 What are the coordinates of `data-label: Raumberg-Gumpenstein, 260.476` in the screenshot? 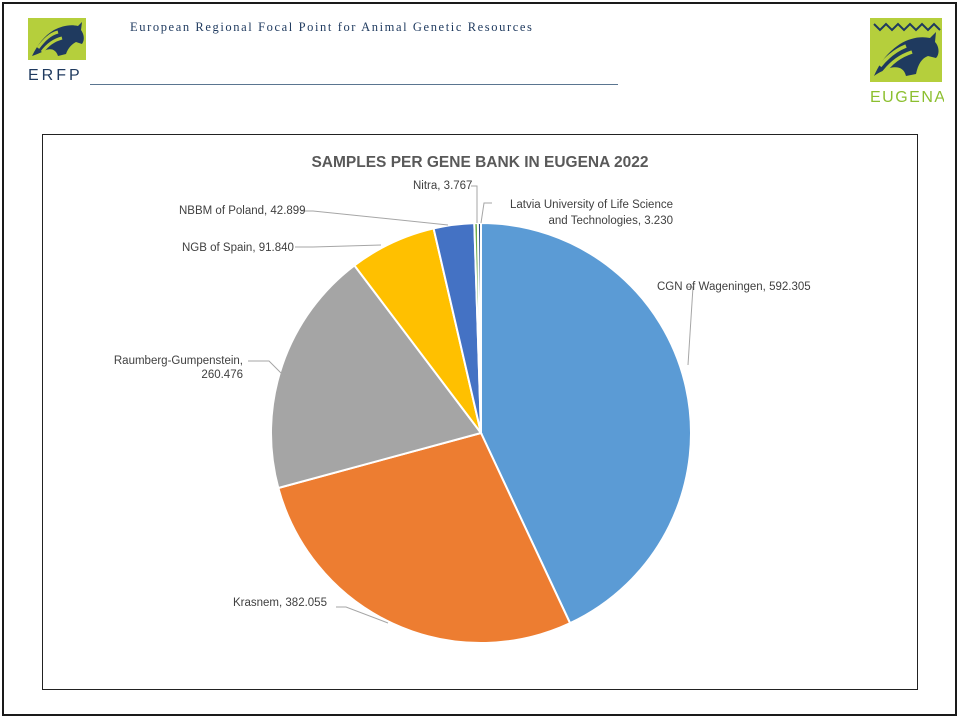 It's located at (178, 368).